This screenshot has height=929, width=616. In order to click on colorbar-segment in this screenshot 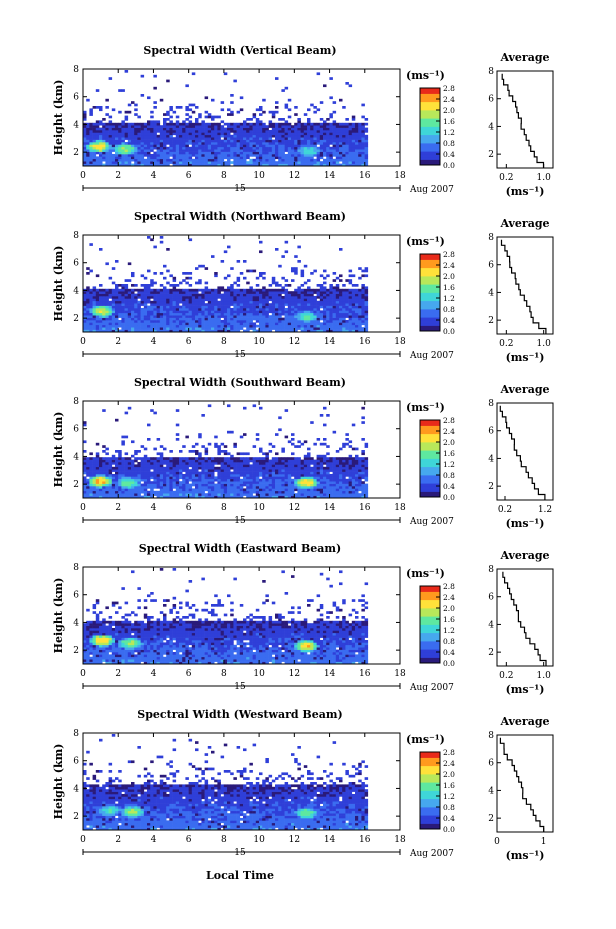, I will do `click(430, 261)`.